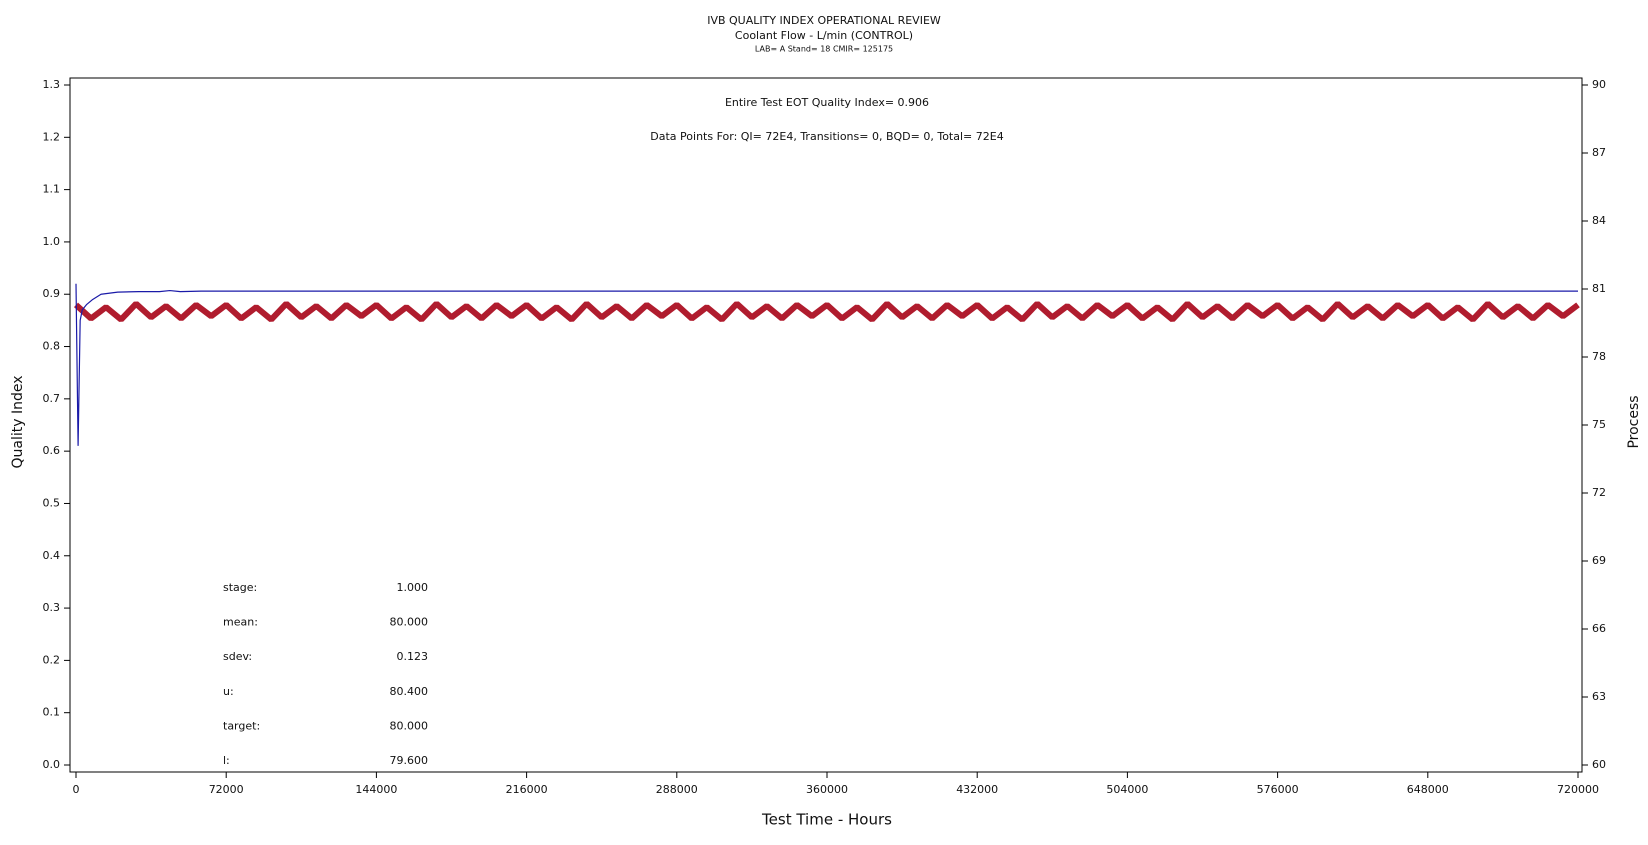 This screenshot has height=845, width=1648. What do you see at coordinates (52, 293) in the screenshot?
I see `y-tick-label: 0.9` at bounding box center [52, 293].